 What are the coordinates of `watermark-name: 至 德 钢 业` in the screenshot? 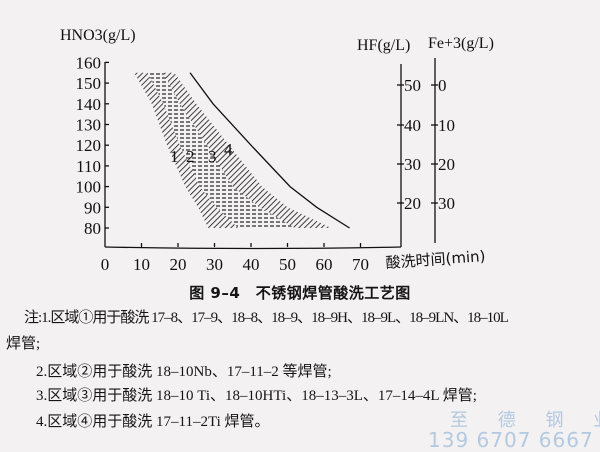 It's located at (525, 420).